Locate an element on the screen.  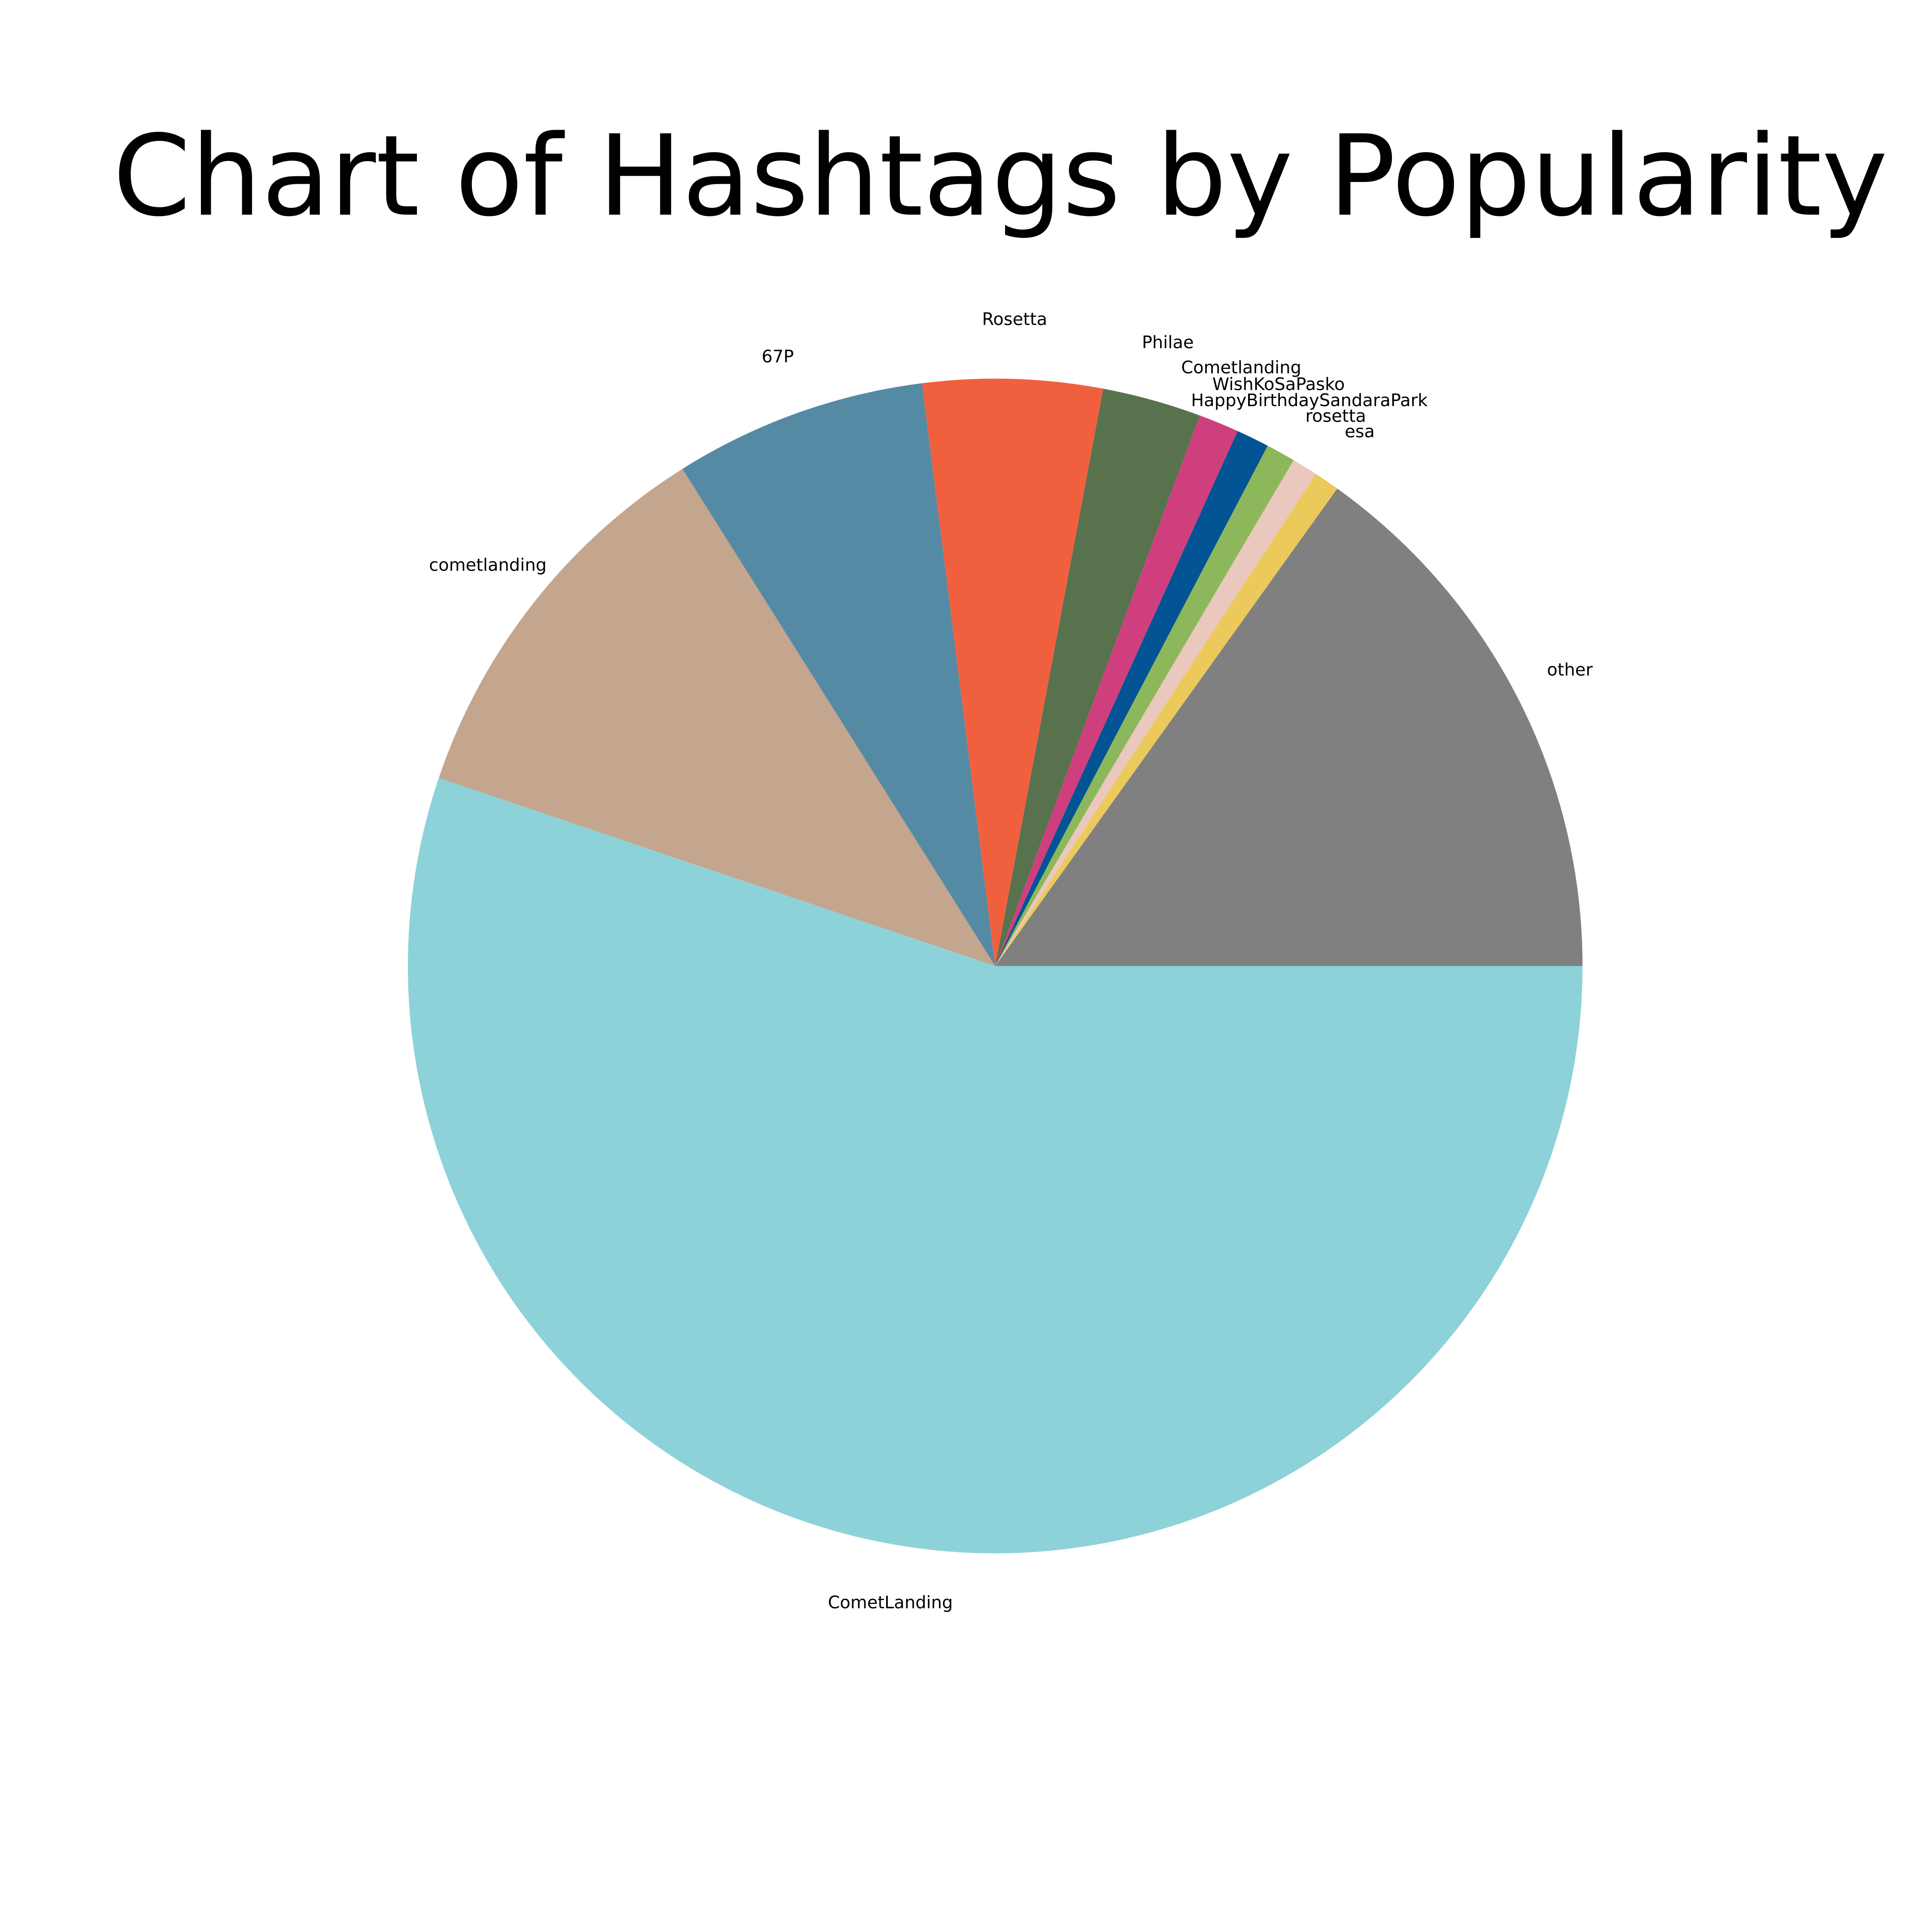
pie-label-rosetta-8: rosetta is located at coordinates (1336, 416).